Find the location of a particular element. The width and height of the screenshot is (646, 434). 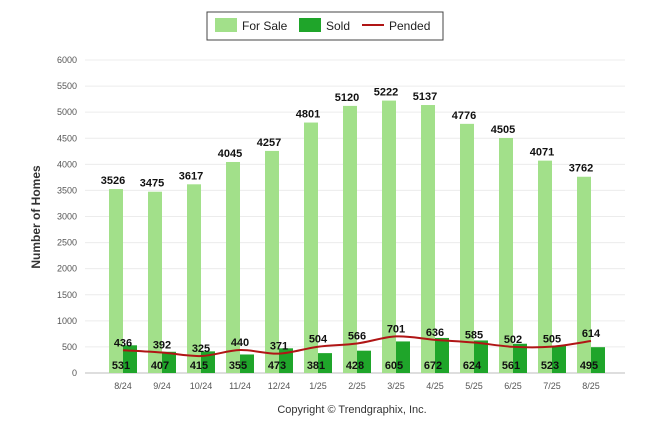

legend-swatch-for-sale is located at coordinates (226, 25).